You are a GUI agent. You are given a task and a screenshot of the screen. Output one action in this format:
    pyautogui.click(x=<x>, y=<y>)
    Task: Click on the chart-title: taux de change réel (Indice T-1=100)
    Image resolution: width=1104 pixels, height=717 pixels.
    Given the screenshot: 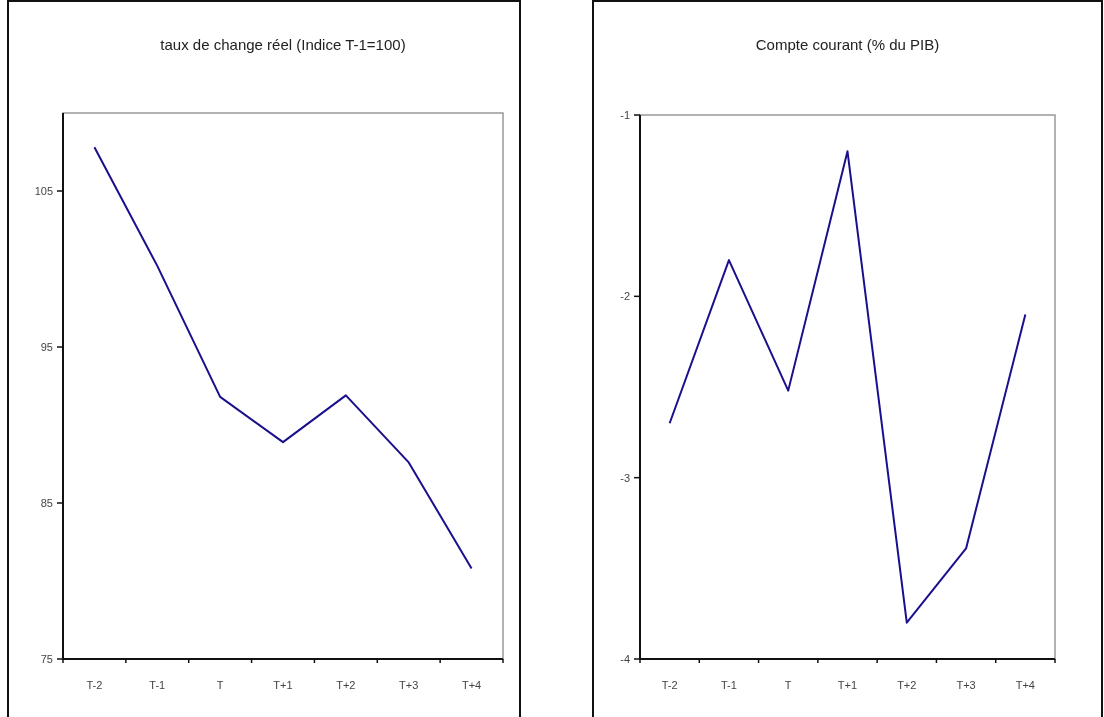 What is the action you would take?
    pyautogui.click(x=283, y=44)
    